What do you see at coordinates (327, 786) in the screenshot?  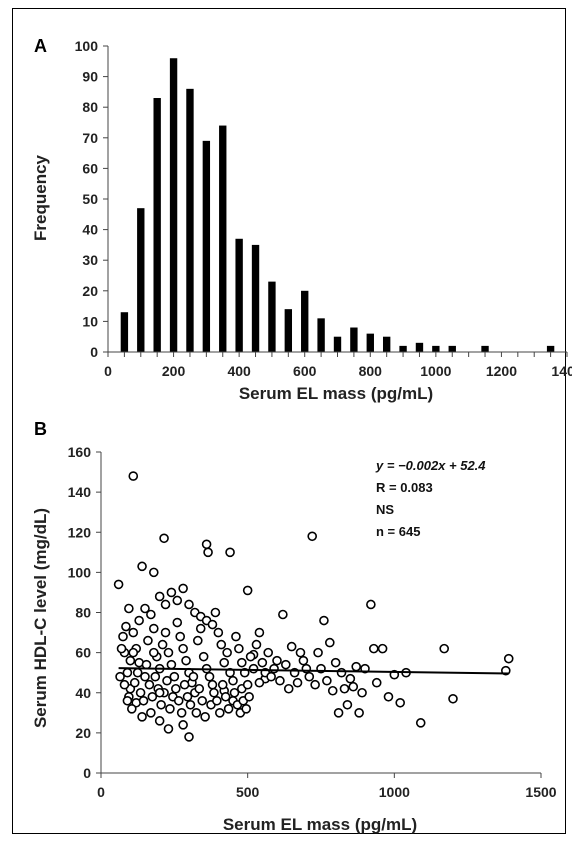 I see `x-axis-ticks: 0 500 1000 1500` at bounding box center [327, 786].